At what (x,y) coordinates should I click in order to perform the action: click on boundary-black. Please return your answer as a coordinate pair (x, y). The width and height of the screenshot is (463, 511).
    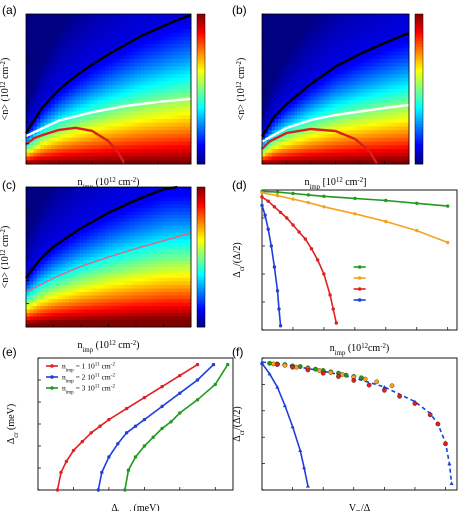
    Looking at the image, I should click on (335, 84).